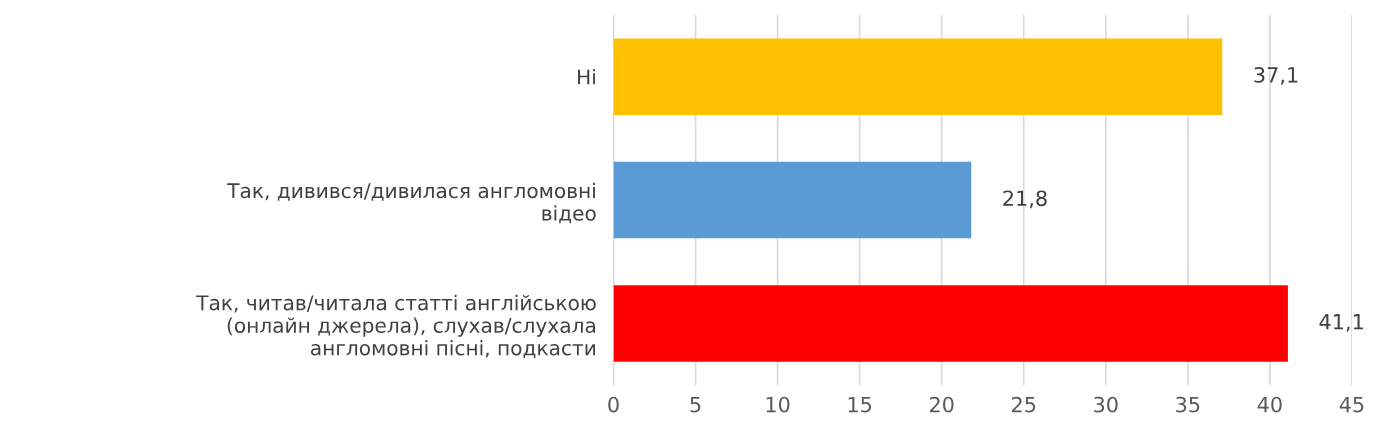 Image resolution: width=1388 pixels, height=428 pixels. What do you see at coordinates (1024, 404) in the screenshot?
I see `x-tick-label: 25` at bounding box center [1024, 404].